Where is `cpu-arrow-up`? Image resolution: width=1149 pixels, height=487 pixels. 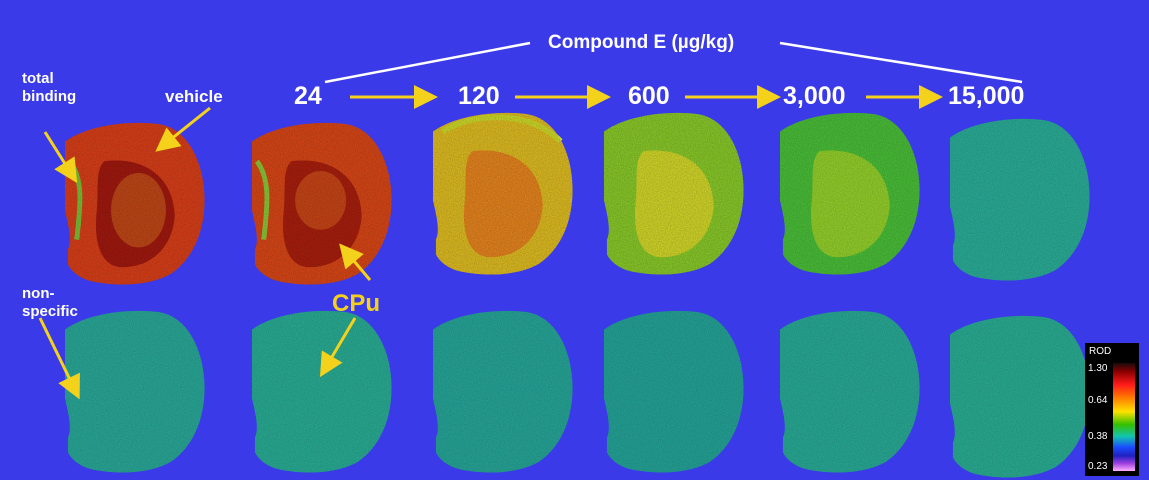
cpu-arrow-up is located at coordinates (355, 262).